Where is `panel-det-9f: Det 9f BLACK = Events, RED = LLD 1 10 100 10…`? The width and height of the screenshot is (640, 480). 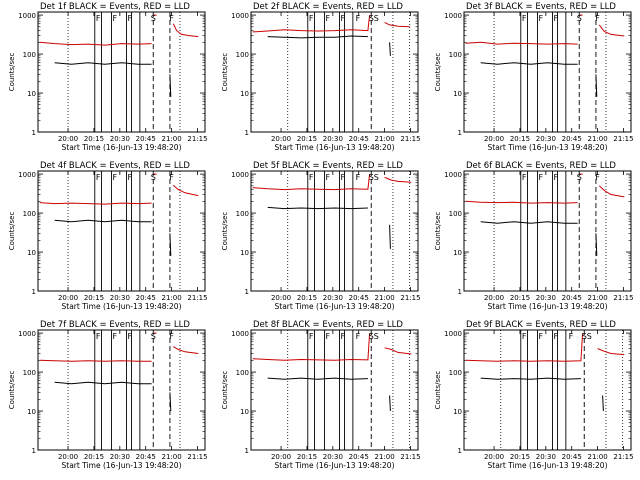
panel-det-9f: Det 9f BLACK = Events, RED = LLD 1 10 100 10… is located at coordinates (534, 395).